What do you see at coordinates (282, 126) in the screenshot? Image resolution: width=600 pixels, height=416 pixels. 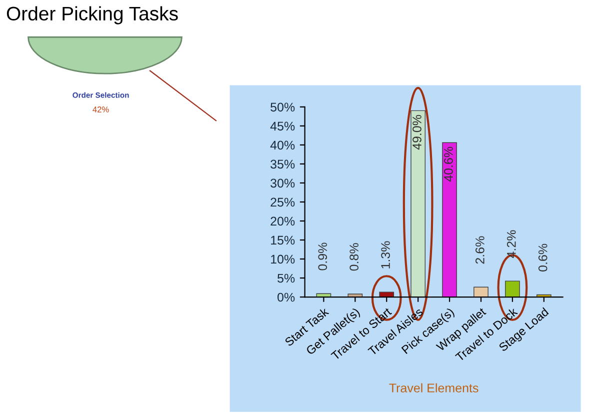 I see `y-tick-label: 45%` at bounding box center [282, 126].